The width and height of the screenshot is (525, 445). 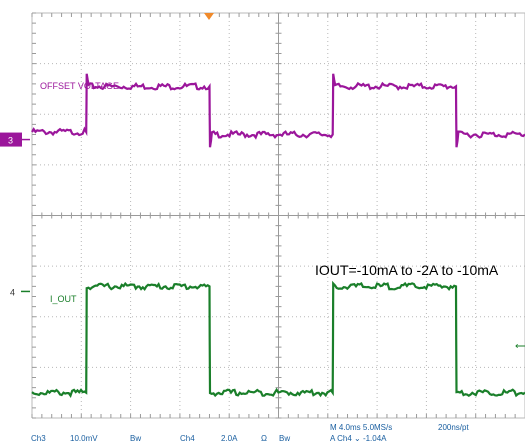 What do you see at coordinates (135, 438) in the screenshot?
I see `status-ch3-bandwidth: Bw` at bounding box center [135, 438].